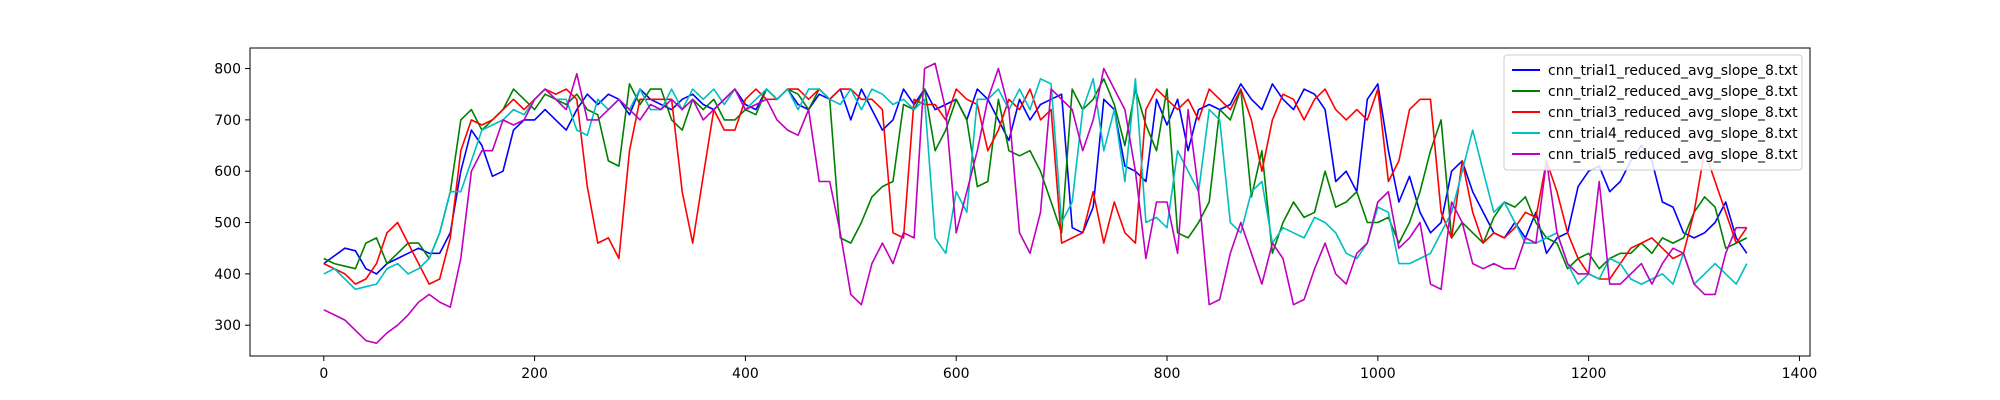 The image size is (2000, 400). I want to click on x-tick-label: 800, so click(1167, 374).